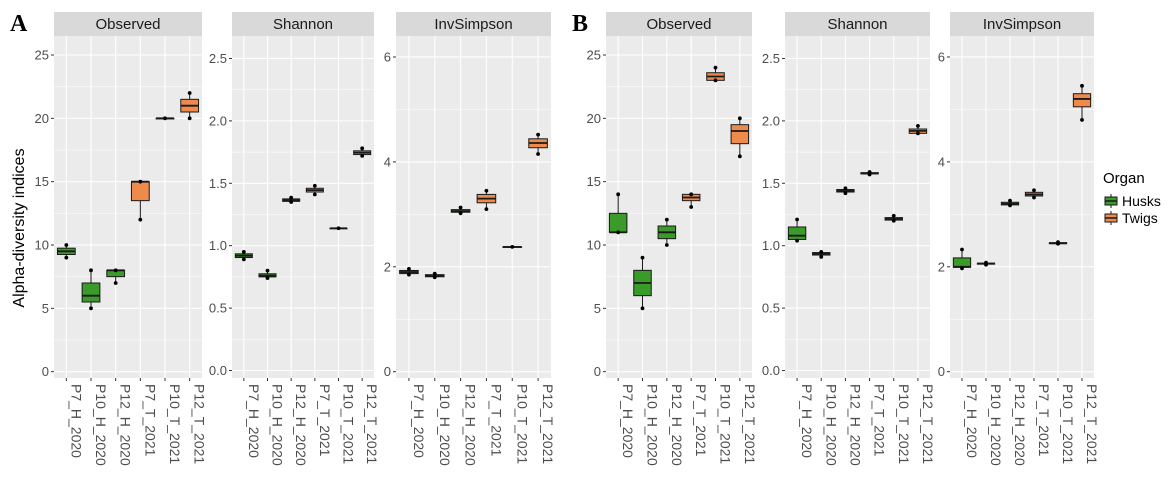 The width and height of the screenshot is (1174, 477). Describe the element at coordinates (1124, 178) in the screenshot. I see `legend-title: Organ` at that location.